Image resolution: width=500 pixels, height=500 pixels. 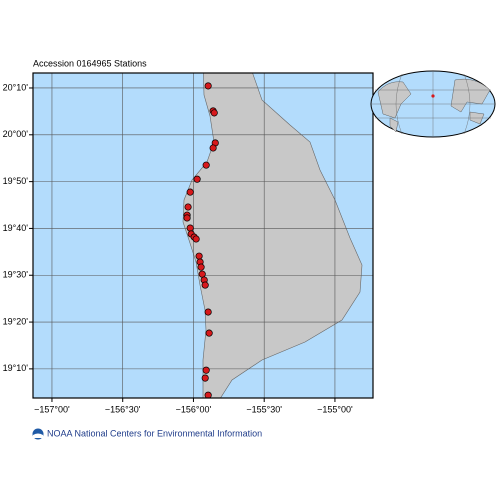 I want to click on map-title: Accession 0164965 Stations, so click(x=90, y=63).